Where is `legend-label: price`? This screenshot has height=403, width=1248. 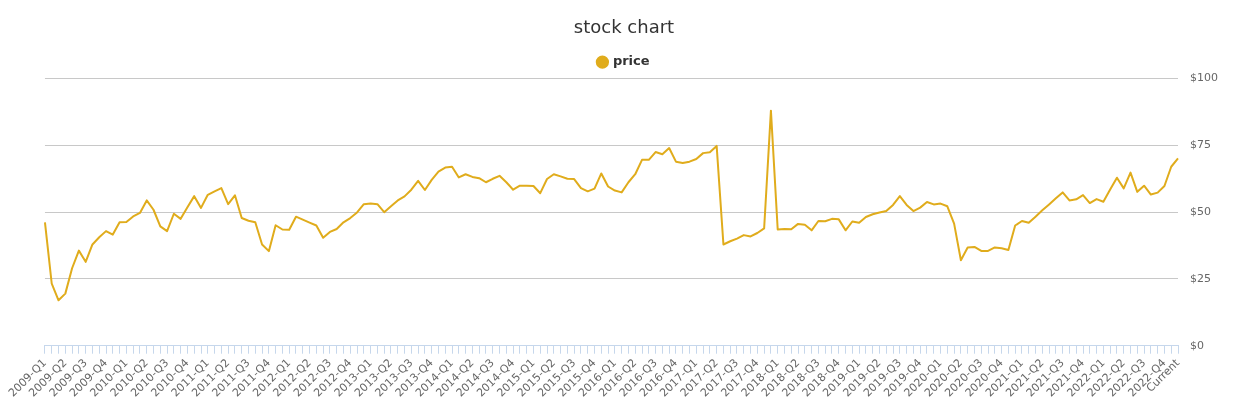
legend-label: price is located at coordinates (631, 61).